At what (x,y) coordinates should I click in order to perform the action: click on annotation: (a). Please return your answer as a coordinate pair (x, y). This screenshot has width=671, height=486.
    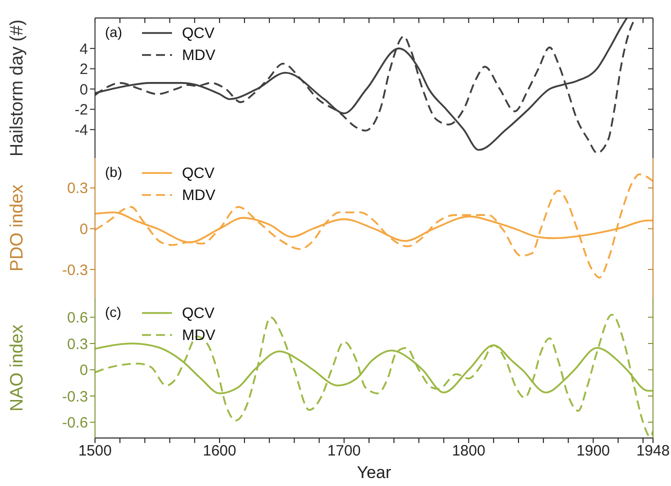
    Looking at the image, I should click on (113, 32).